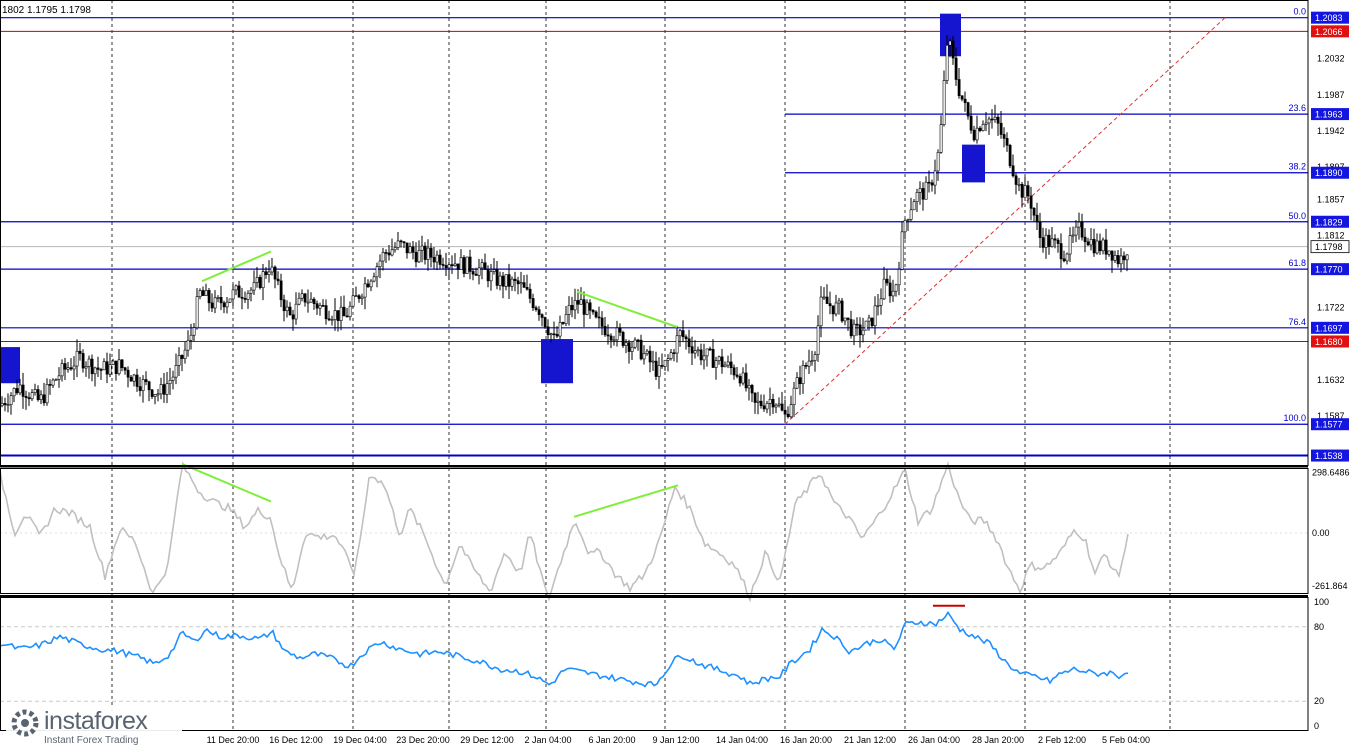  Describe the element at coordinates (1329, 32) in the screenshot. I see `support-price-label: 1.2066` at that location.